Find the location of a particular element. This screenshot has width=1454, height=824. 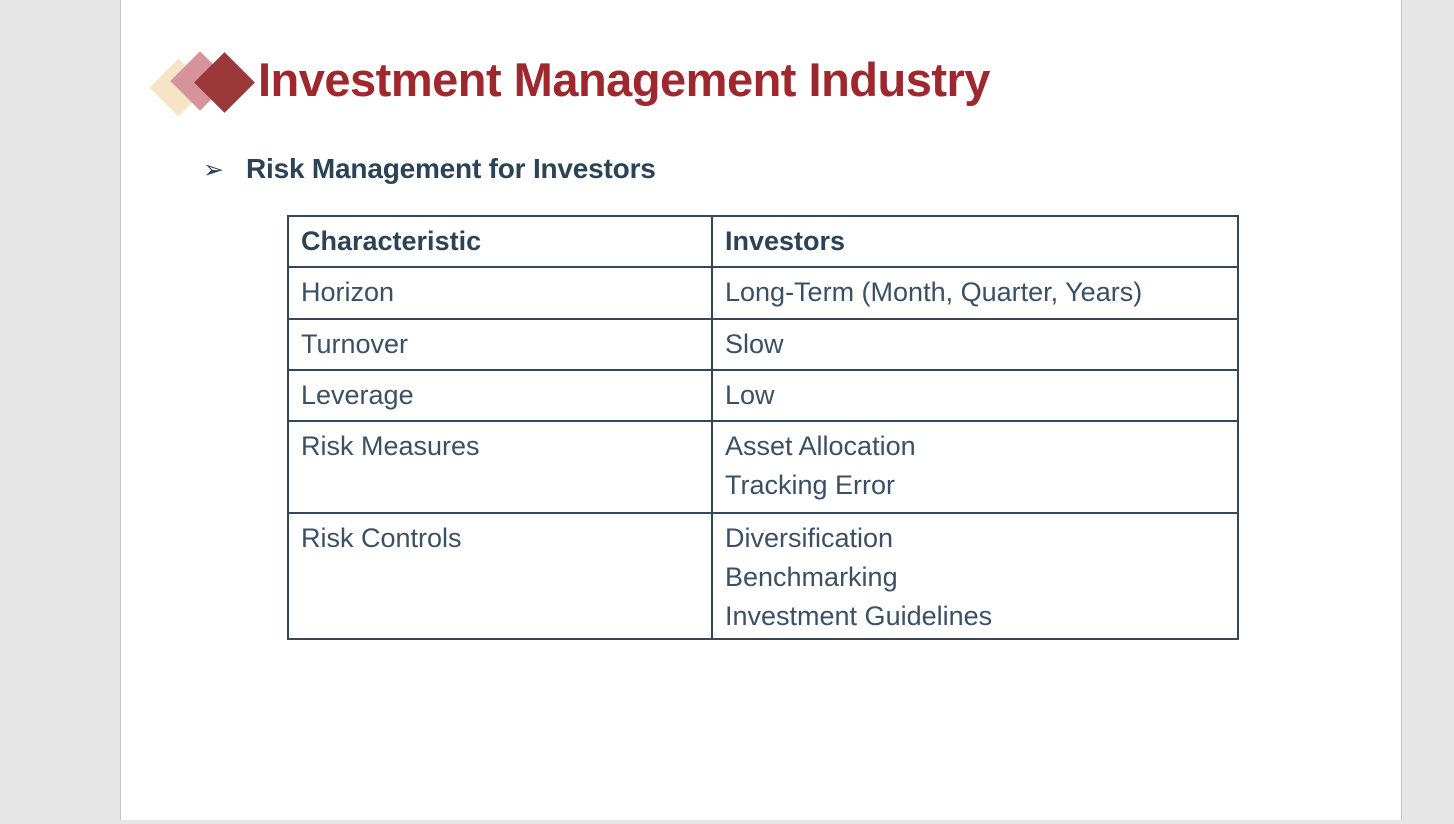

bullet-heading: ➢ Risk Management for Investors is located at coordinates (429, 169).